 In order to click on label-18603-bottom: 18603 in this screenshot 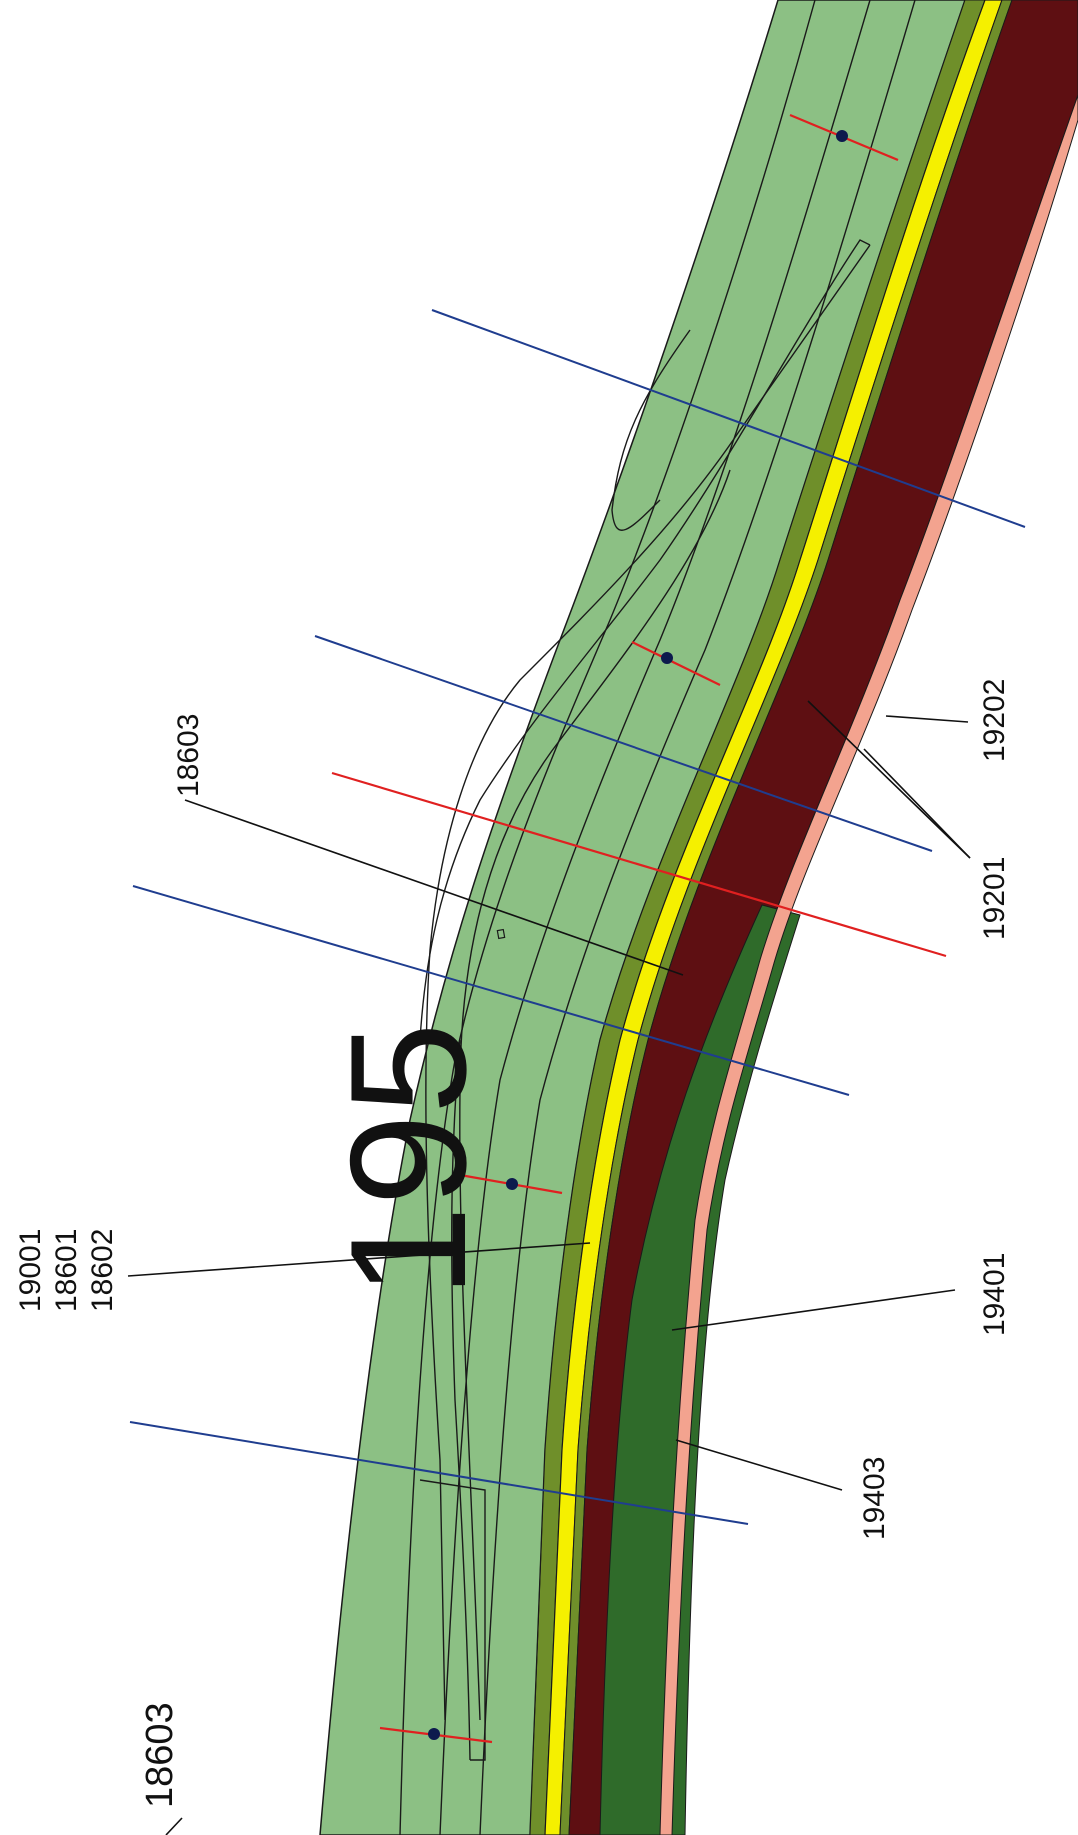, I will do `click(160, 1755)`.